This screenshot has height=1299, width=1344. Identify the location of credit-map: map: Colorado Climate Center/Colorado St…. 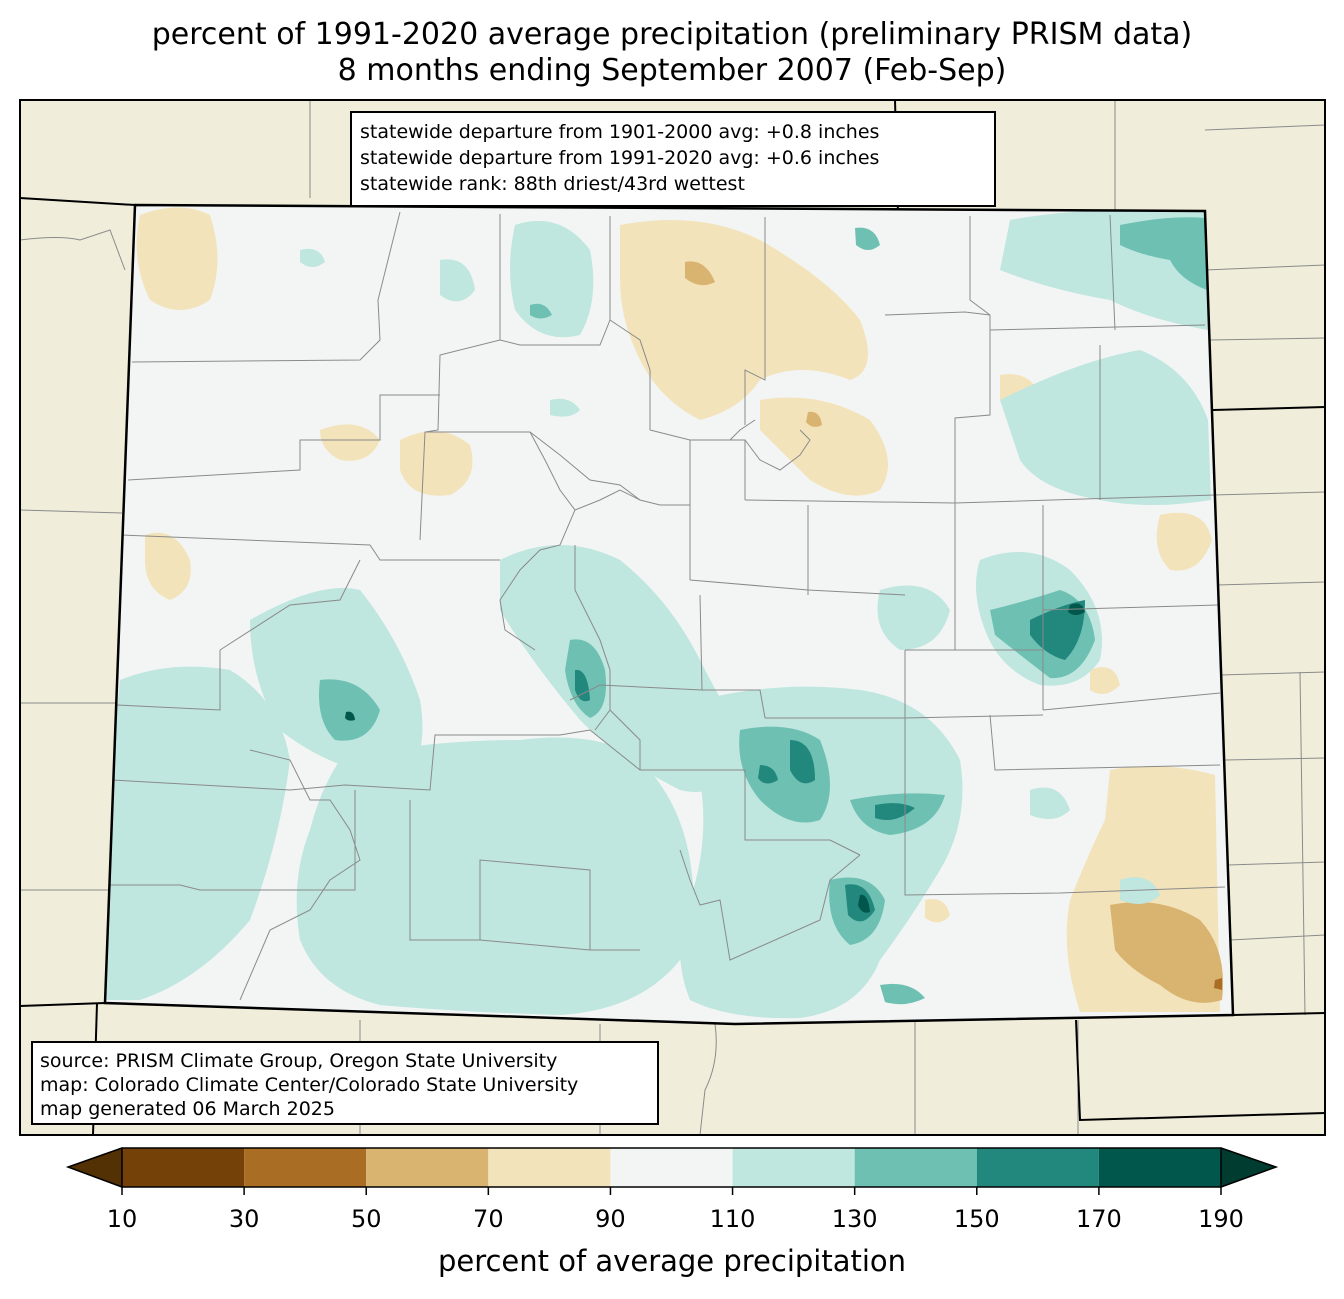
(309, 1085).